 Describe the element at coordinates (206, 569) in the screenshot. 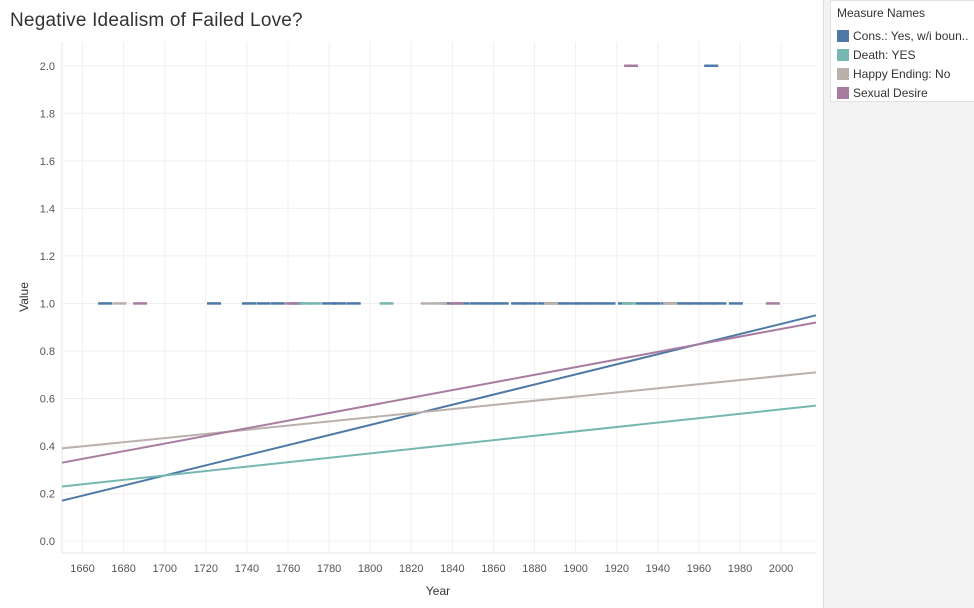

I see `x-tick-label: 1720` at that location.